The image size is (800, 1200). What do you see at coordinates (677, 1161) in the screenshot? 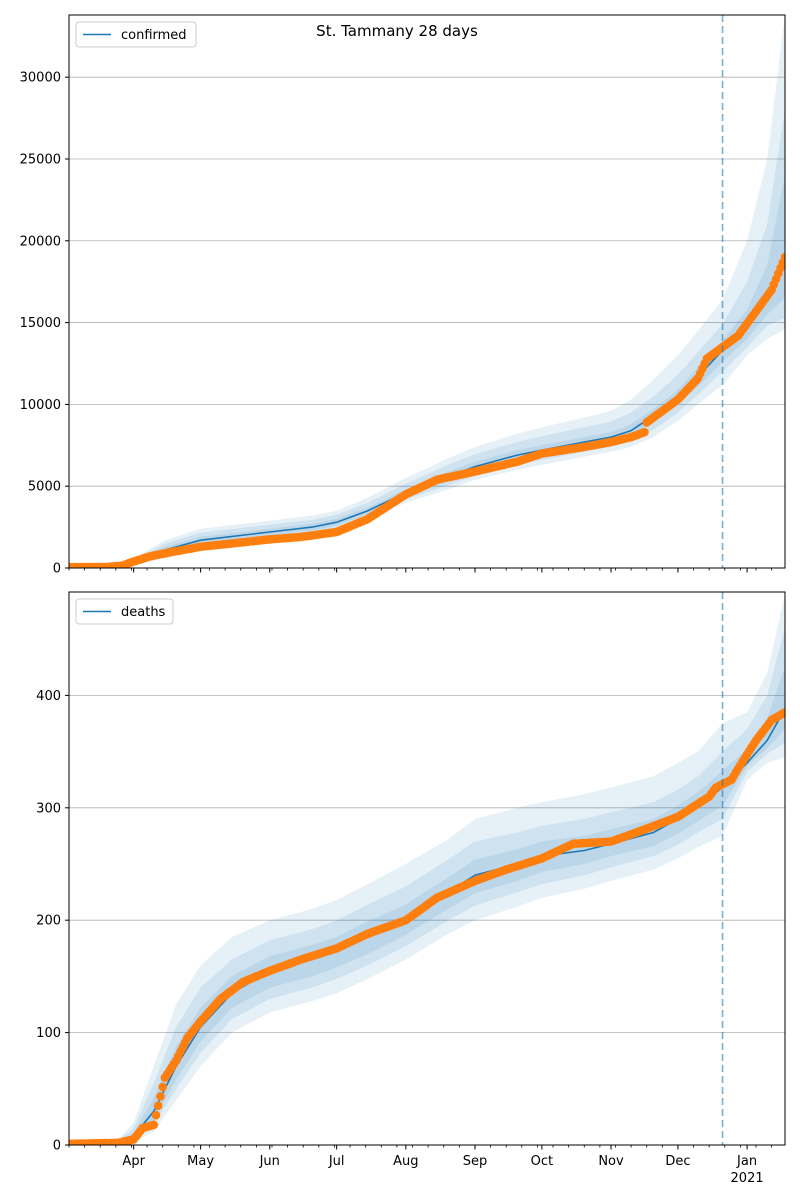
I see `x-tick-label: Dec` at bounding box center [677, 1161].